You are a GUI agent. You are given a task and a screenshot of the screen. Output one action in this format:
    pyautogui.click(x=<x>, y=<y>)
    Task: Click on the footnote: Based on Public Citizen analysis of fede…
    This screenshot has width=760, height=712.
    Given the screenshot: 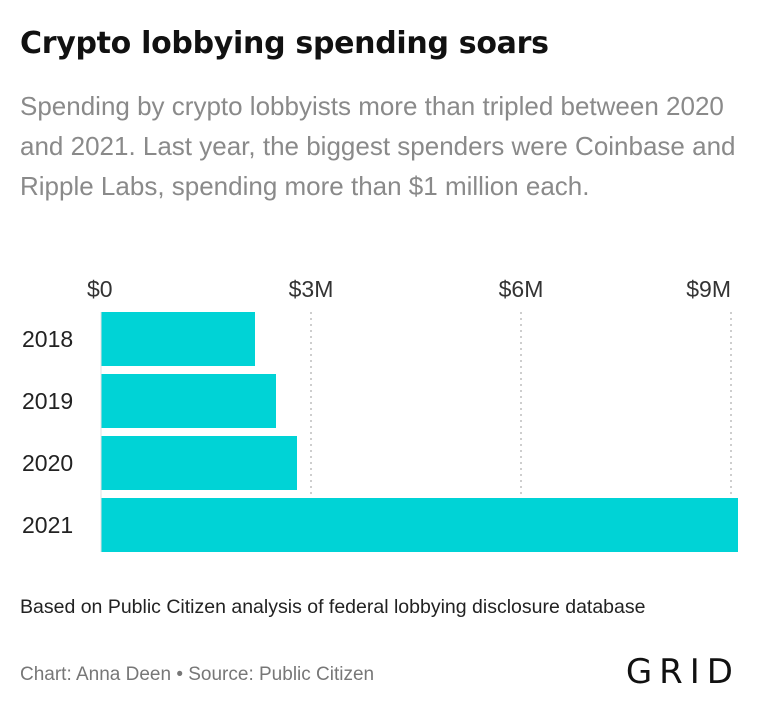 What is the action you would take?
    pyautogui.click(x=333, y=607)
    